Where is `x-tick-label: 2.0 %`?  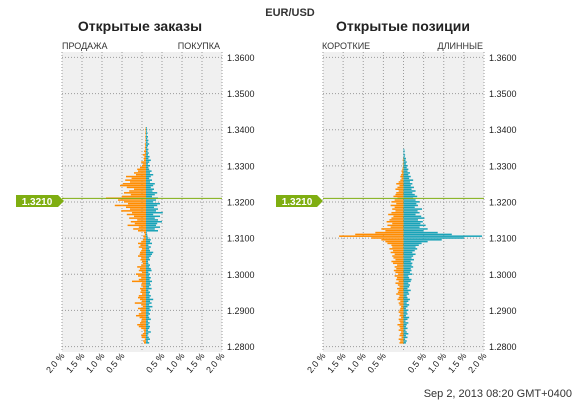 x-tick-label: 2.0 % is located at coordinates (215, 363).